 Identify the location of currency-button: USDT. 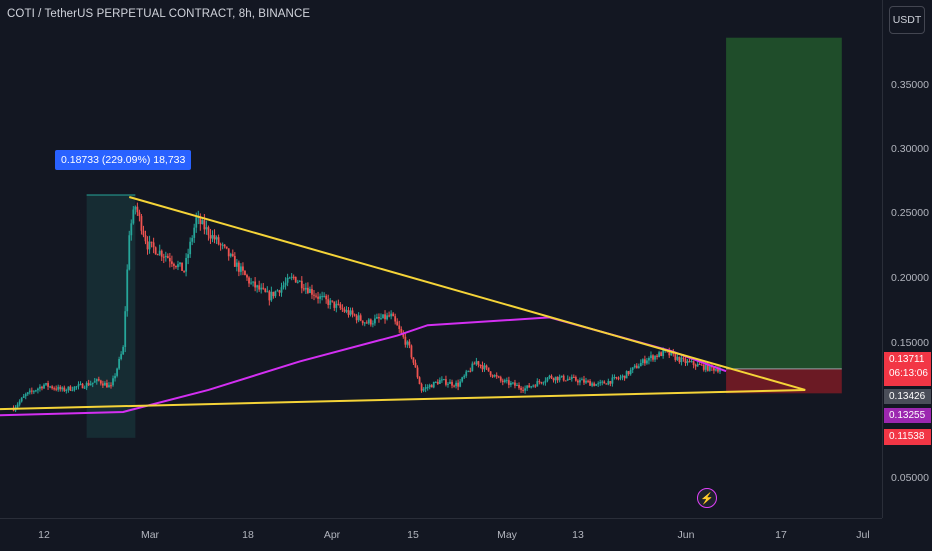
(907, 20).